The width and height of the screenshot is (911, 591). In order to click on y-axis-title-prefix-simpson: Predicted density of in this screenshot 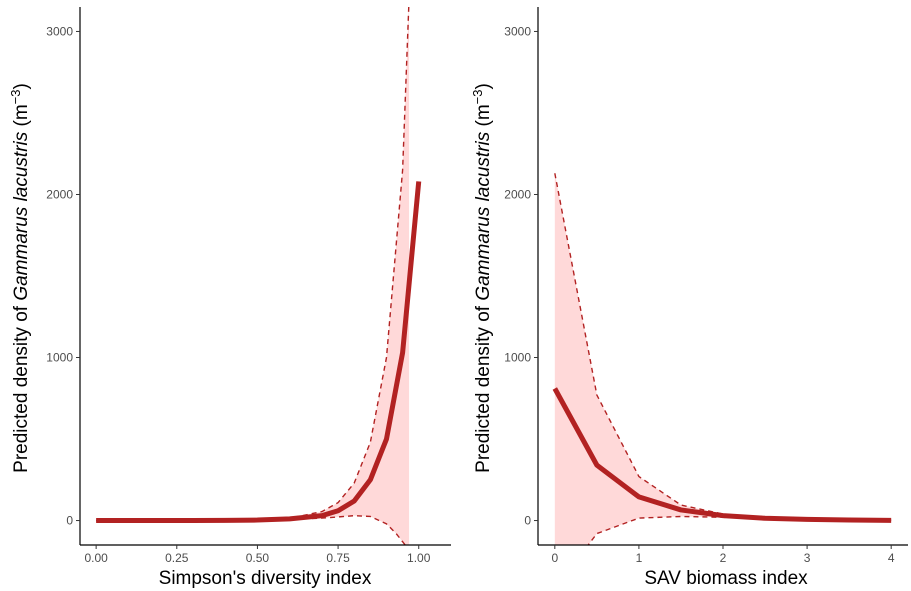, I will do `click(21, 387)`.